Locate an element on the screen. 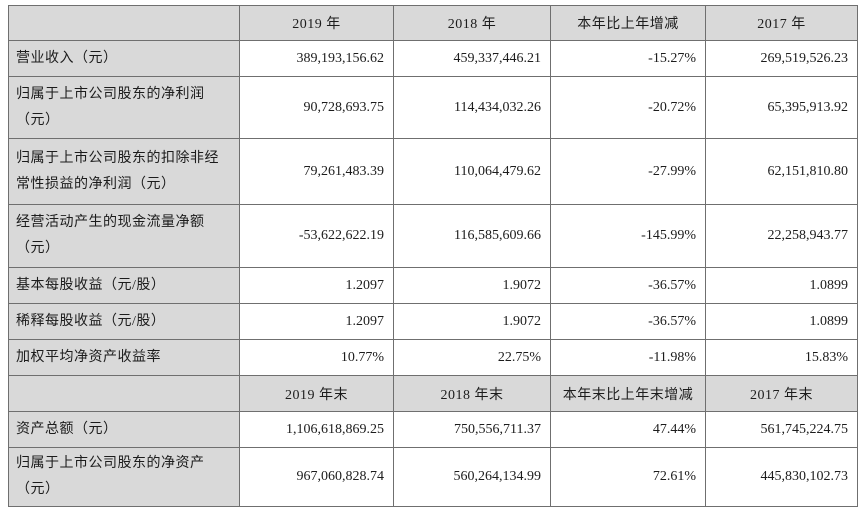 The width and height of the screenshot is (865, 513). row-label: 基本每股收益（元/股） is located at coordinates (124, 285).